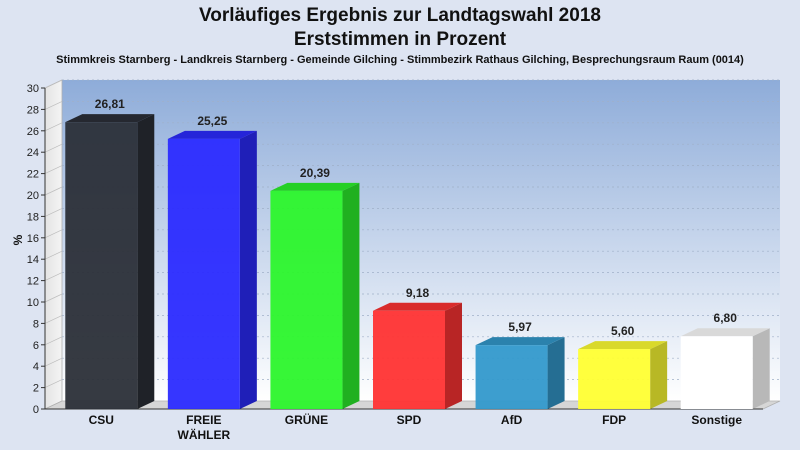 The image size is (800, 450). Describe the element at coordinates (33, 110) in the screenshot. I see `y-tick-label: 28` at that location.